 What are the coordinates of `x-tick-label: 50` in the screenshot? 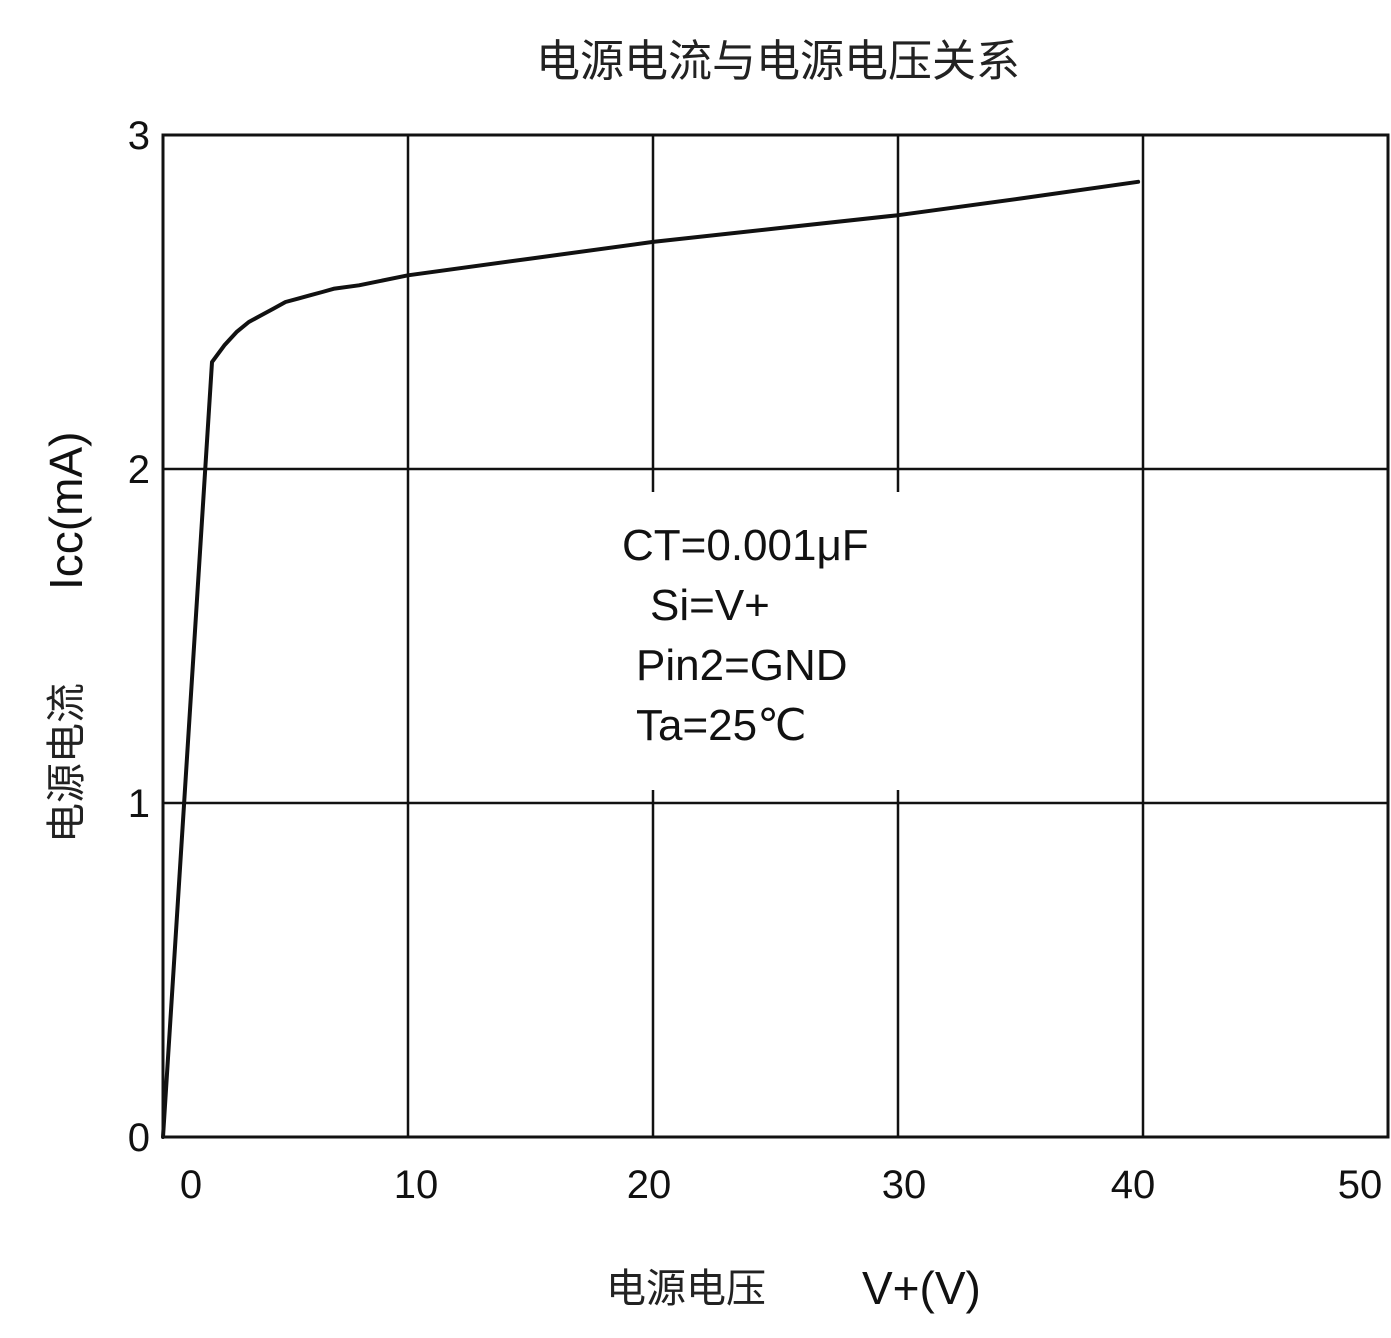 It's located at (1360, 1185).